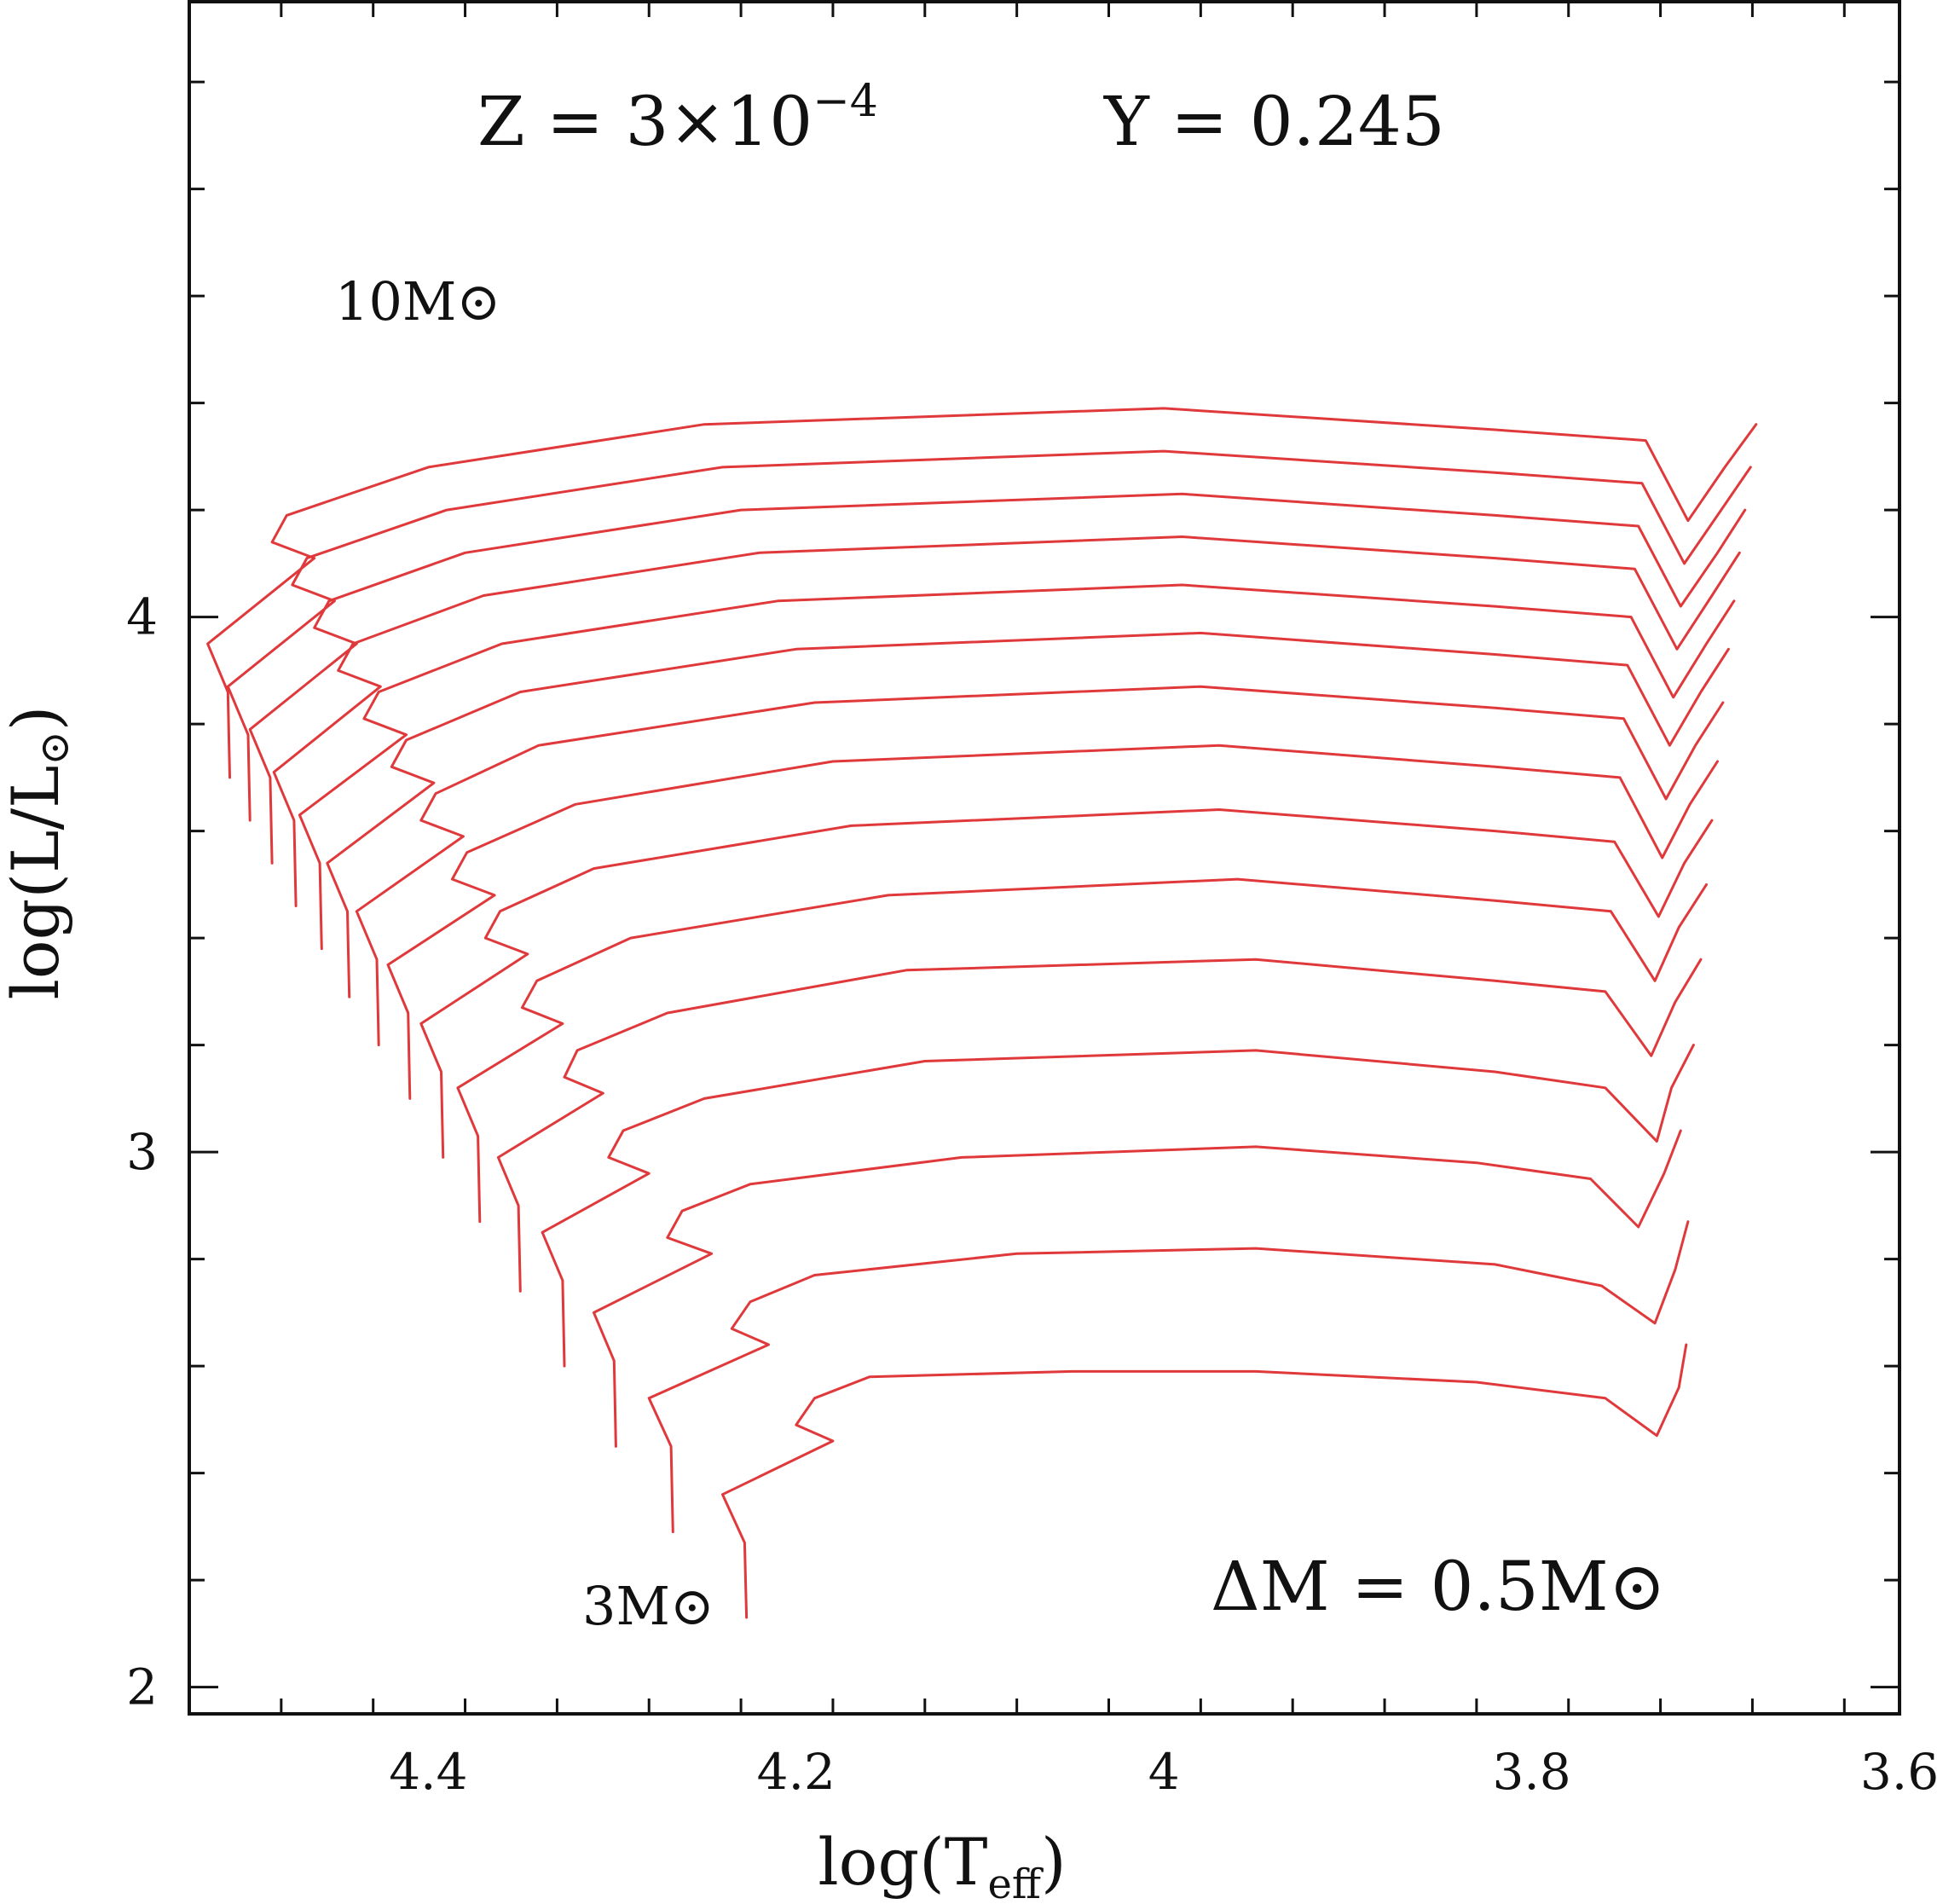 Image resolution: width=1943 pixels, height=1904 pixels. Describe the element at coordinates (1015, 1882) in the screenshot. I see `x-axis-label-sub: eff` at that location.